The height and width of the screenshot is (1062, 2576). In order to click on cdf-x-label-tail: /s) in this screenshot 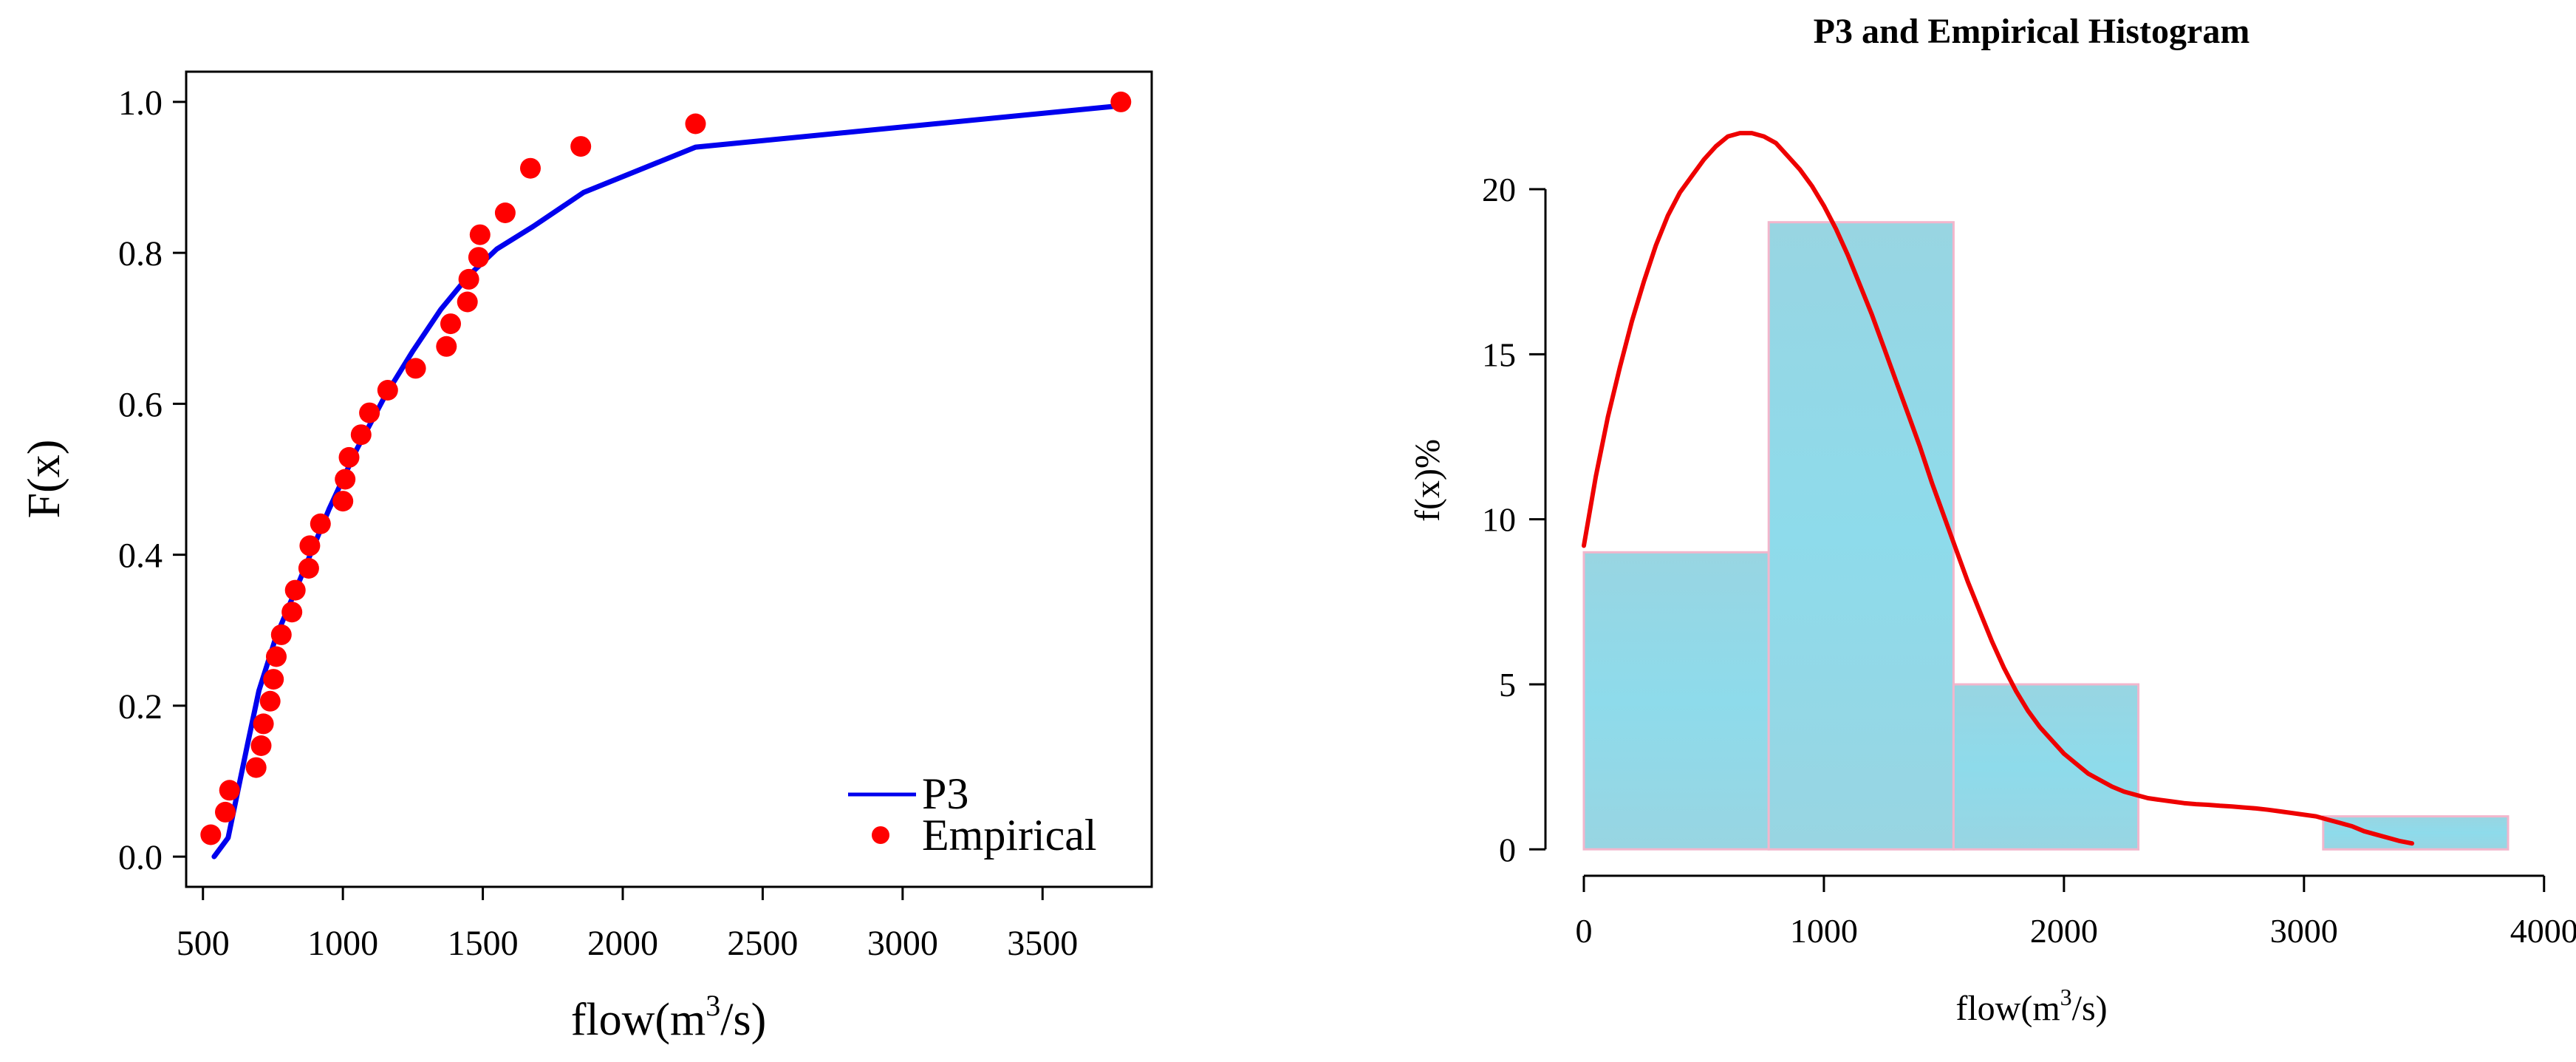, I will do `click(743, 1020)`.